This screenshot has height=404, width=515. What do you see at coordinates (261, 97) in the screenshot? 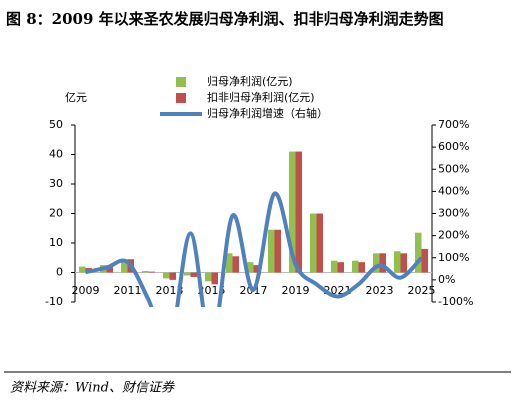
I see `legend-label: 扣非归母净利润(亿元)` at bounding box center [261, 97].